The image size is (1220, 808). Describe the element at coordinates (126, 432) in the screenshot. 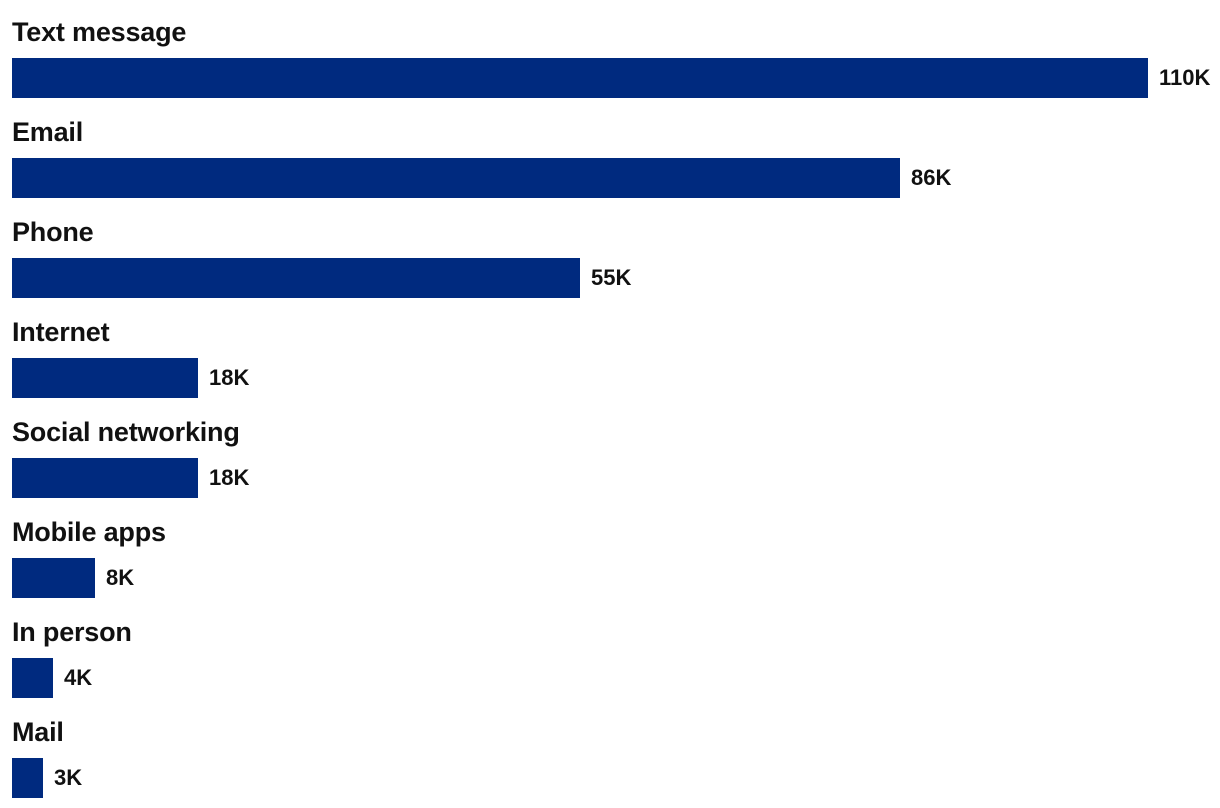

I see `category-label-social-networking: Social networking` at that location.